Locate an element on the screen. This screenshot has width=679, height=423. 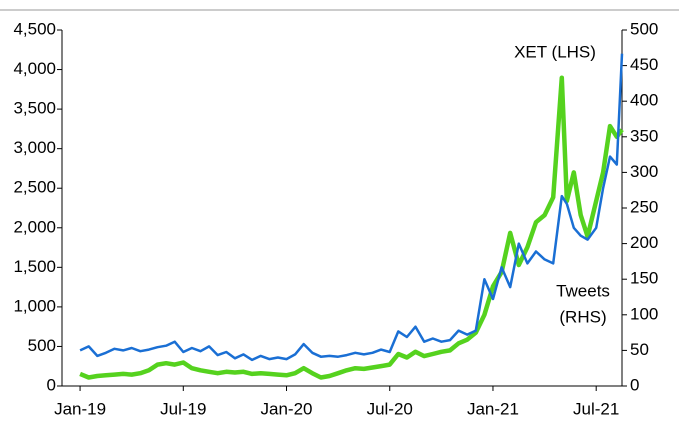
x-tick-label: Jul-19 is located at coordinates (183, 408).